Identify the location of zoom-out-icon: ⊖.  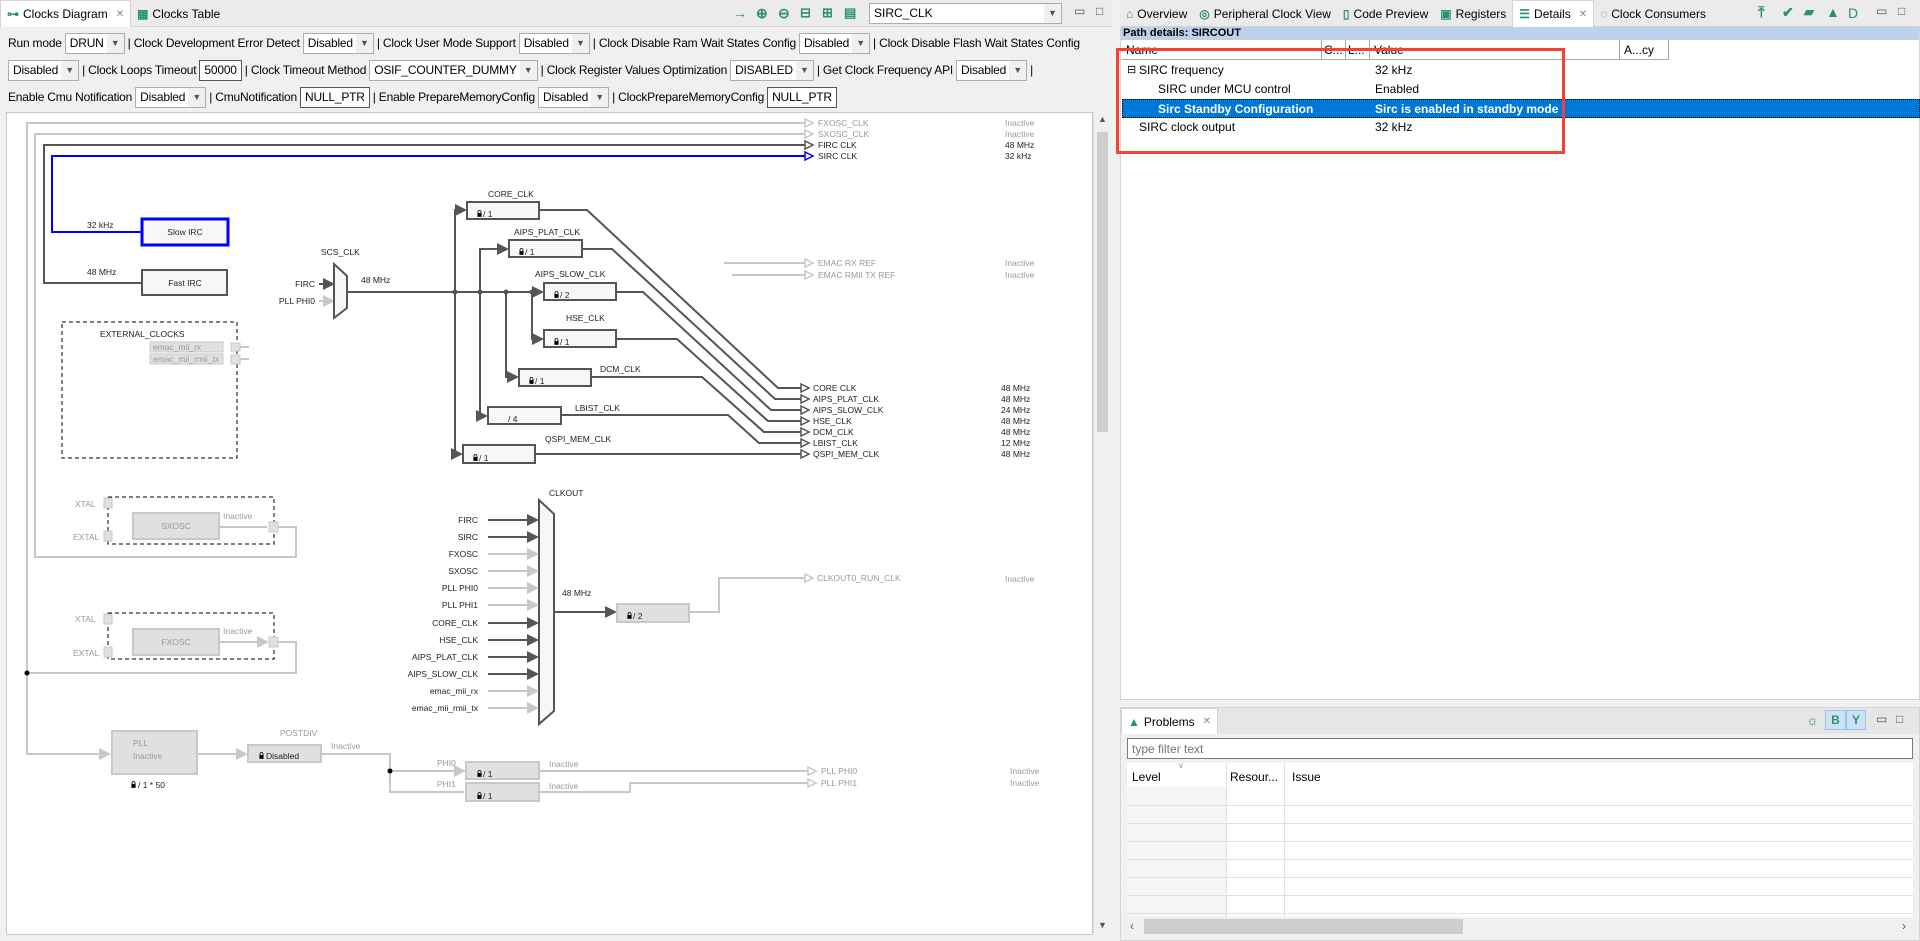
(784, 13).